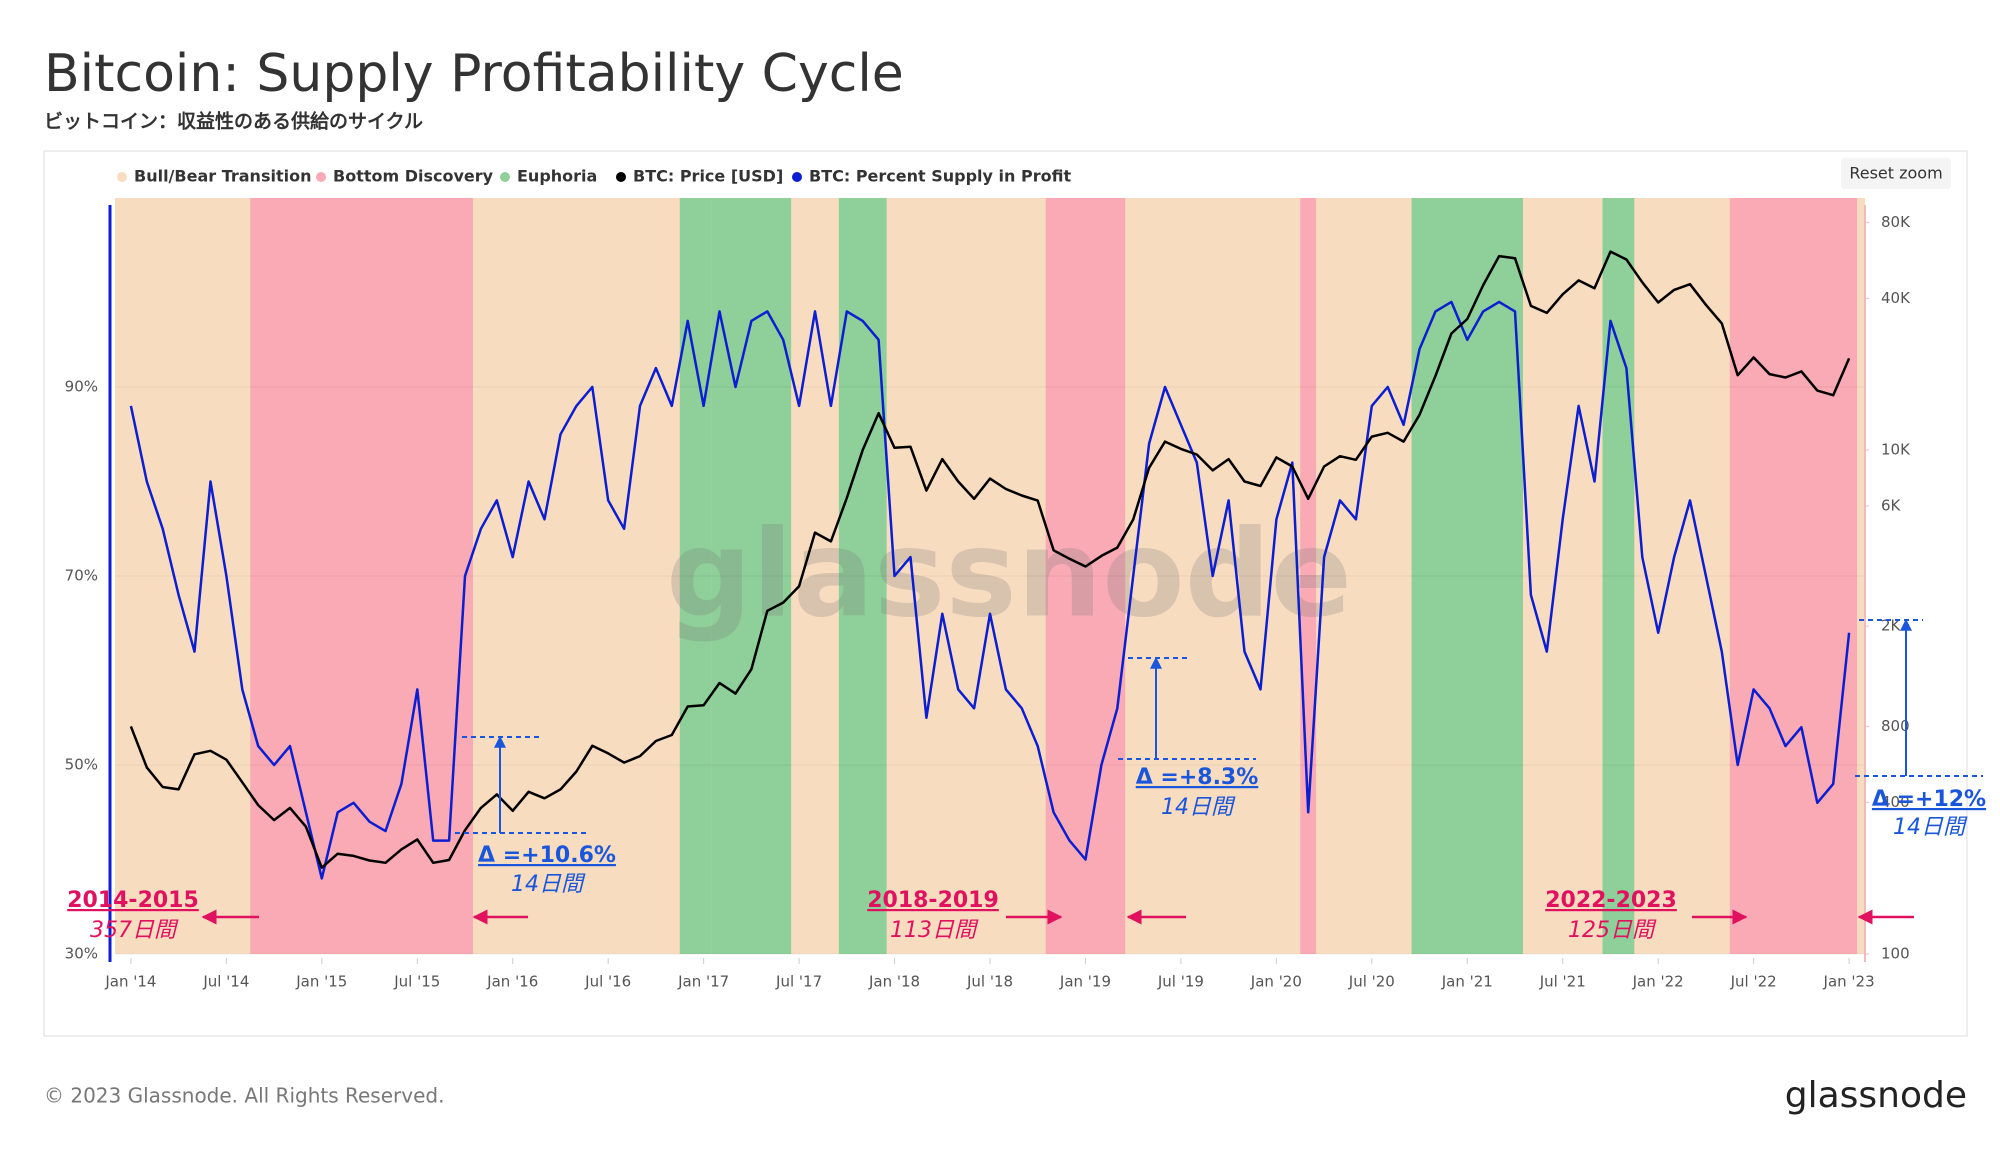 Image resolution: width=2000 pixels, height=1152 pixels. What do you see at coordinates (1929, 799) in the screenshot?
I see `delta-label: Δ =+12%` at bounding box center [1929, 799].